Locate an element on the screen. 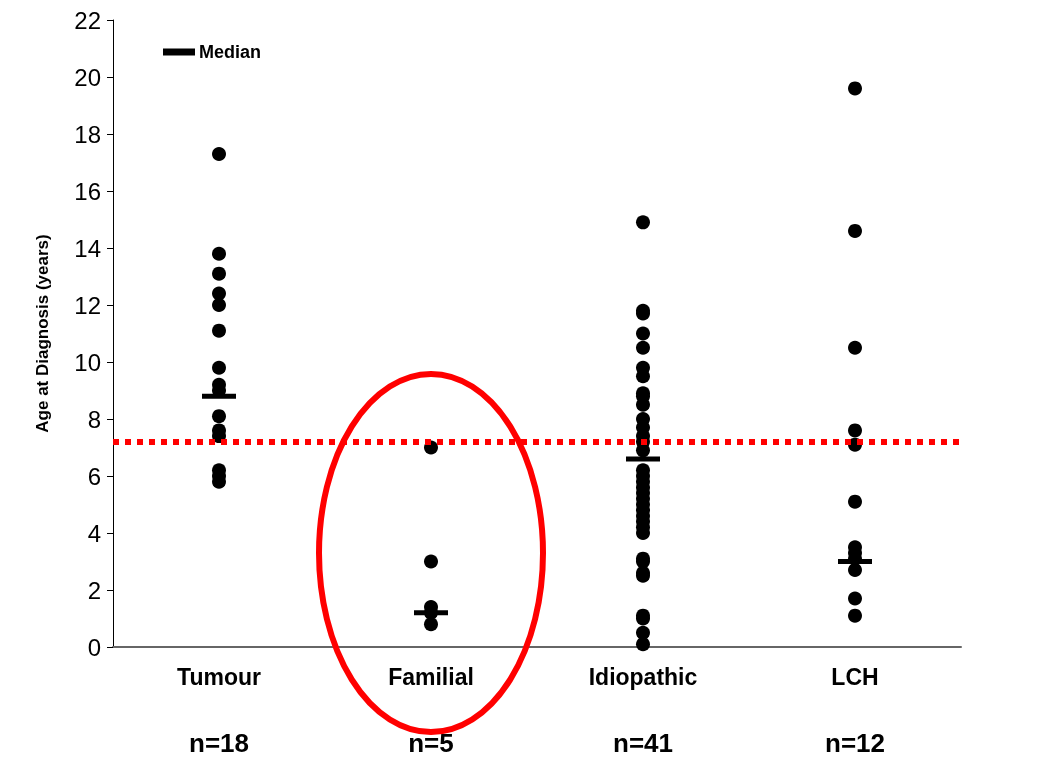 This screenshot has width=1043, height=770. y-tick-label: 6 is located at coordinates (94, 476).